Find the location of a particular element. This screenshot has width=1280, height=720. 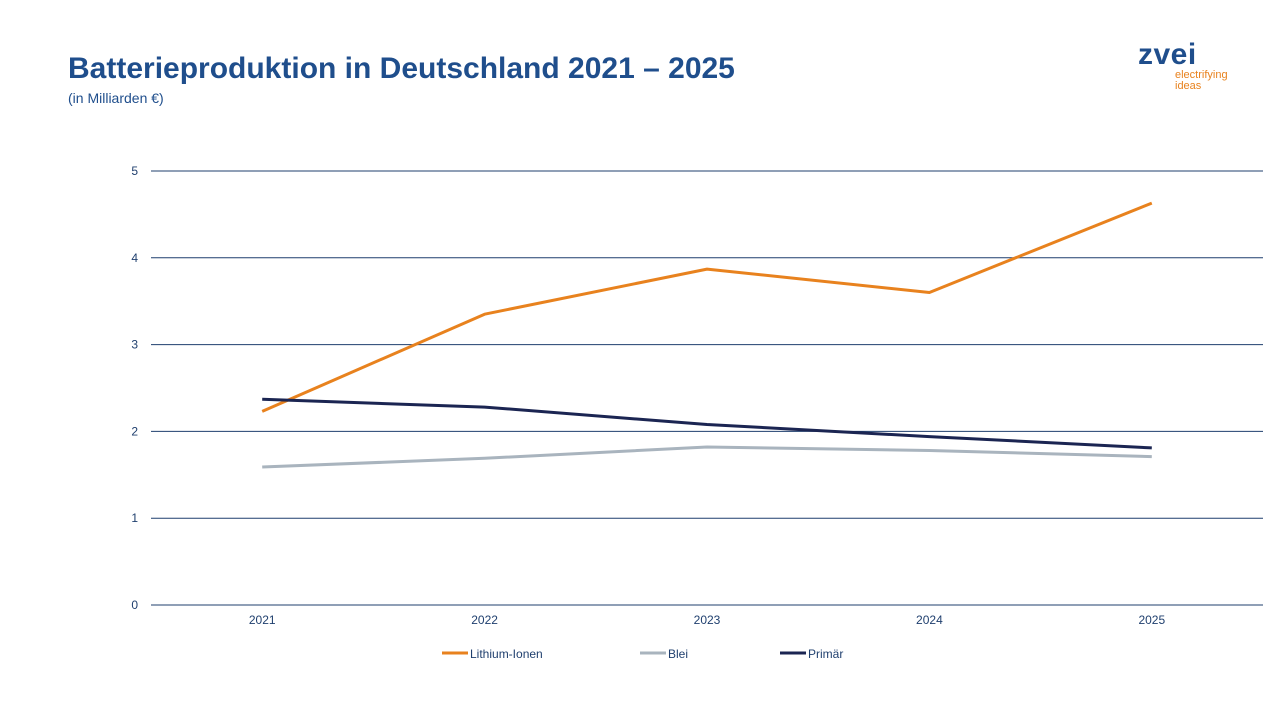

y-tick-label: 0 is located at coordinates (134, 605).